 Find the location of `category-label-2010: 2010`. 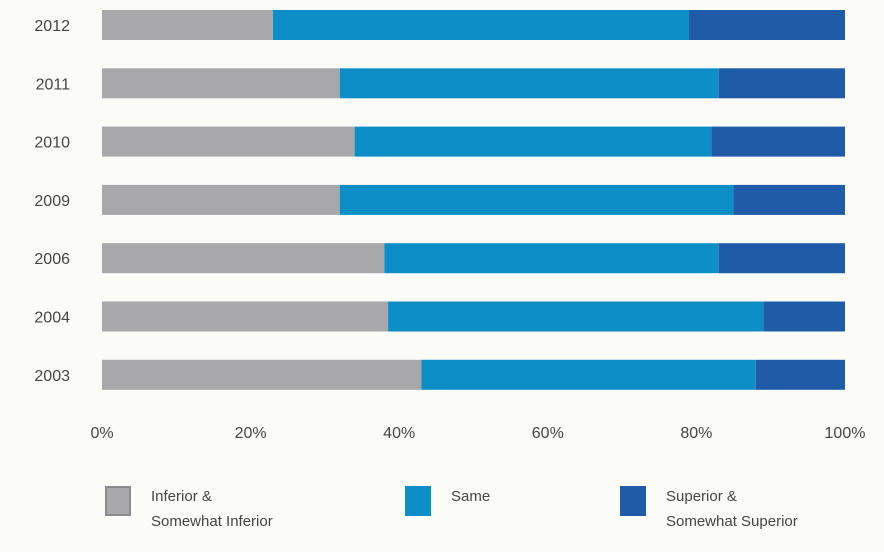

category-label-2010: 2010 is located at coordinates (52, 143).